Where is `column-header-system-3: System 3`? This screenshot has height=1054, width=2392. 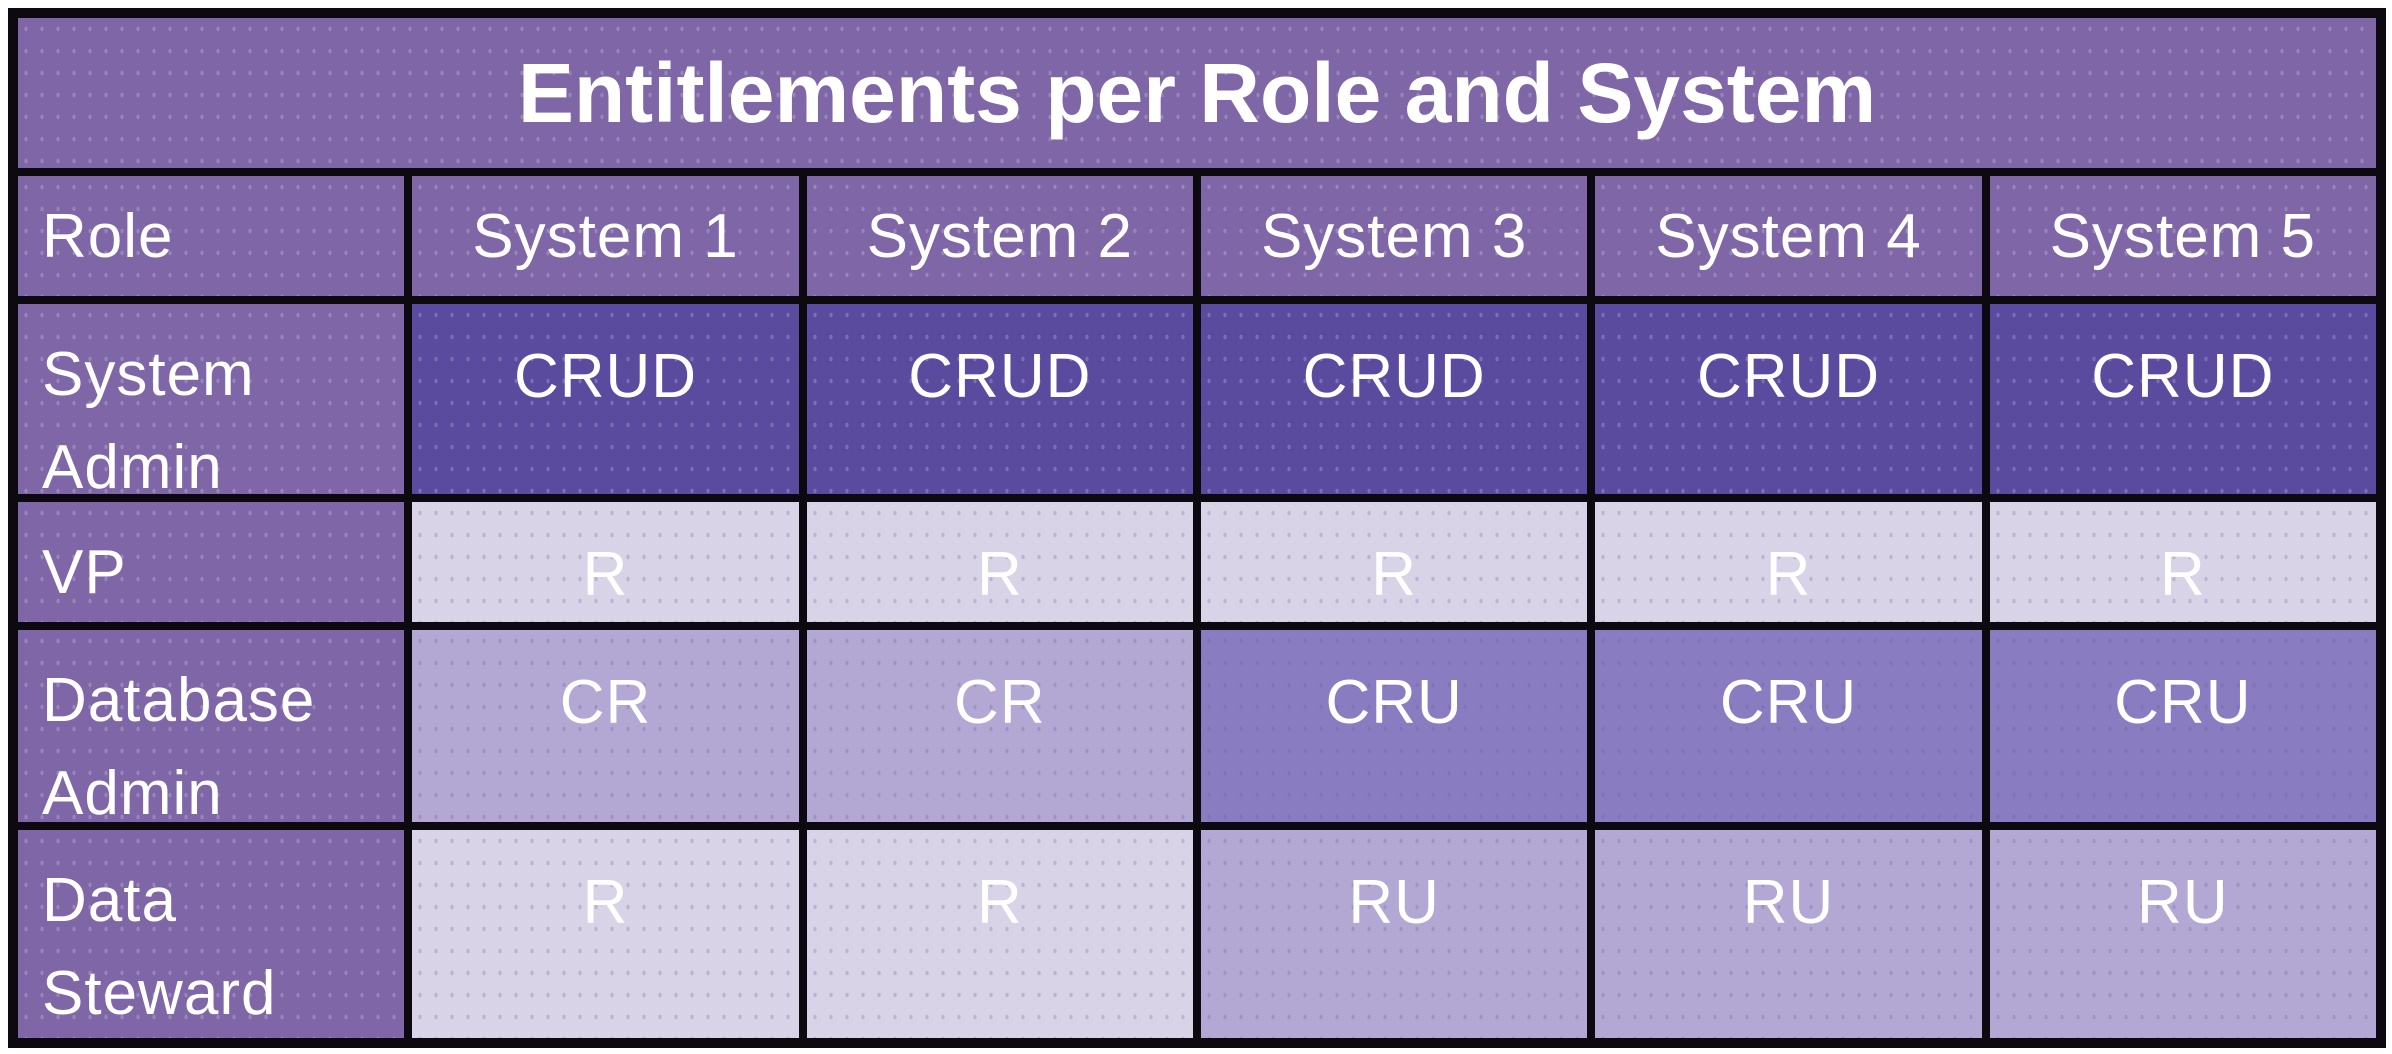 column-header-system-3: System 3 is located at coordinates (1394, 236).